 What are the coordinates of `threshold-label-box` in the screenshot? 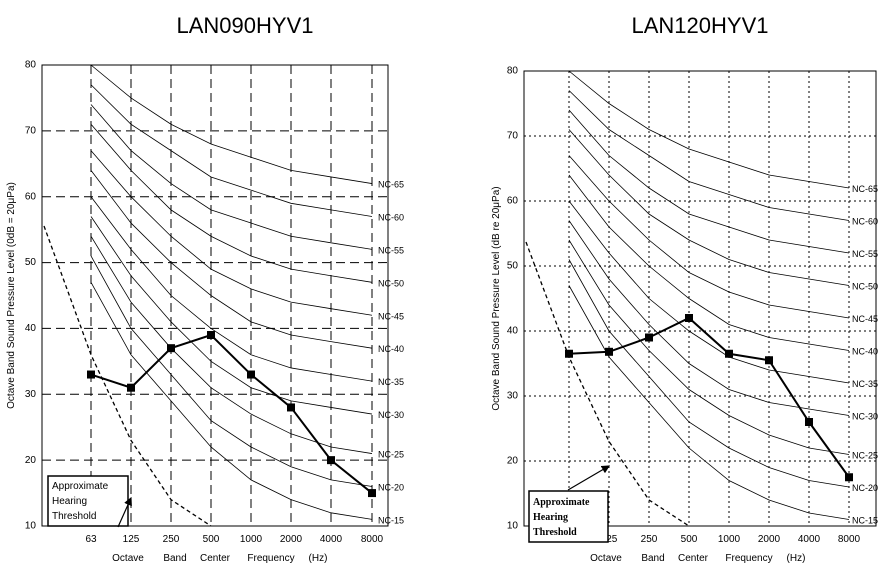 It's located at (568, 516).